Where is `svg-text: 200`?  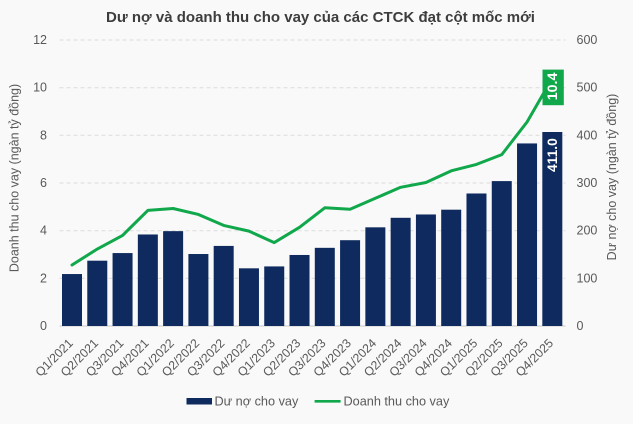 svg-text: 200 is located at coordinates (587, 231).